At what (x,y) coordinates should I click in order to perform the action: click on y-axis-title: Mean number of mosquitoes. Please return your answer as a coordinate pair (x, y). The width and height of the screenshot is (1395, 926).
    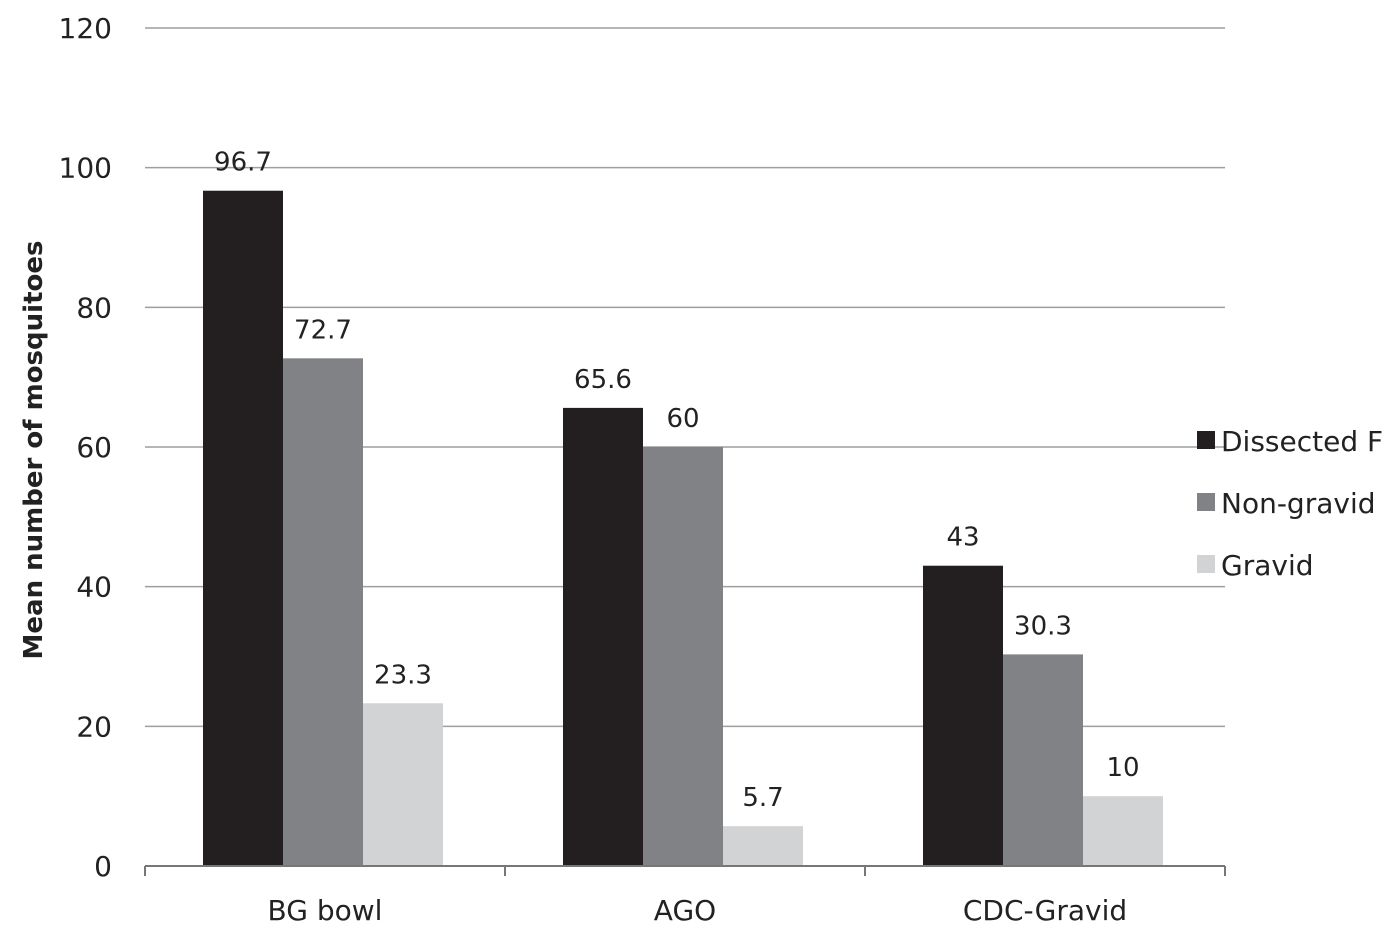
    Looking at the image, I should click on (34, 450).